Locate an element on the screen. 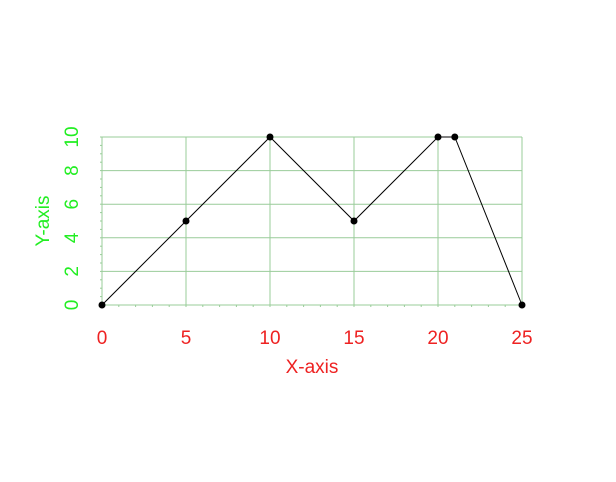 The height and width of the screenshot is (482, 616). y-tick-label: 0 is located at coordinates (72, 305).